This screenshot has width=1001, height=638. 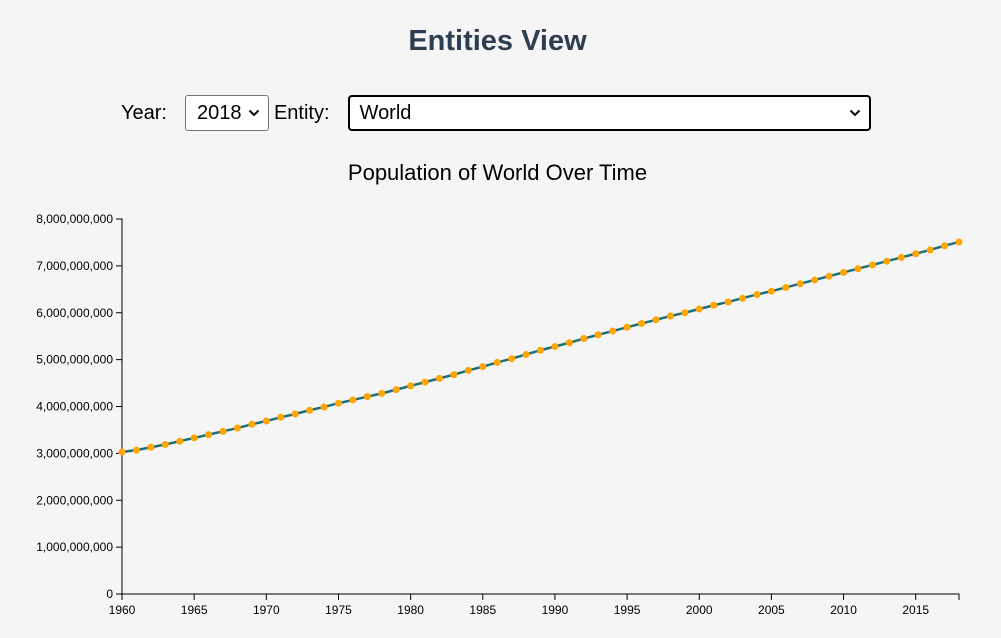 I want to click on chart-title: Population of World Over Time, so click(x=497, y=172).